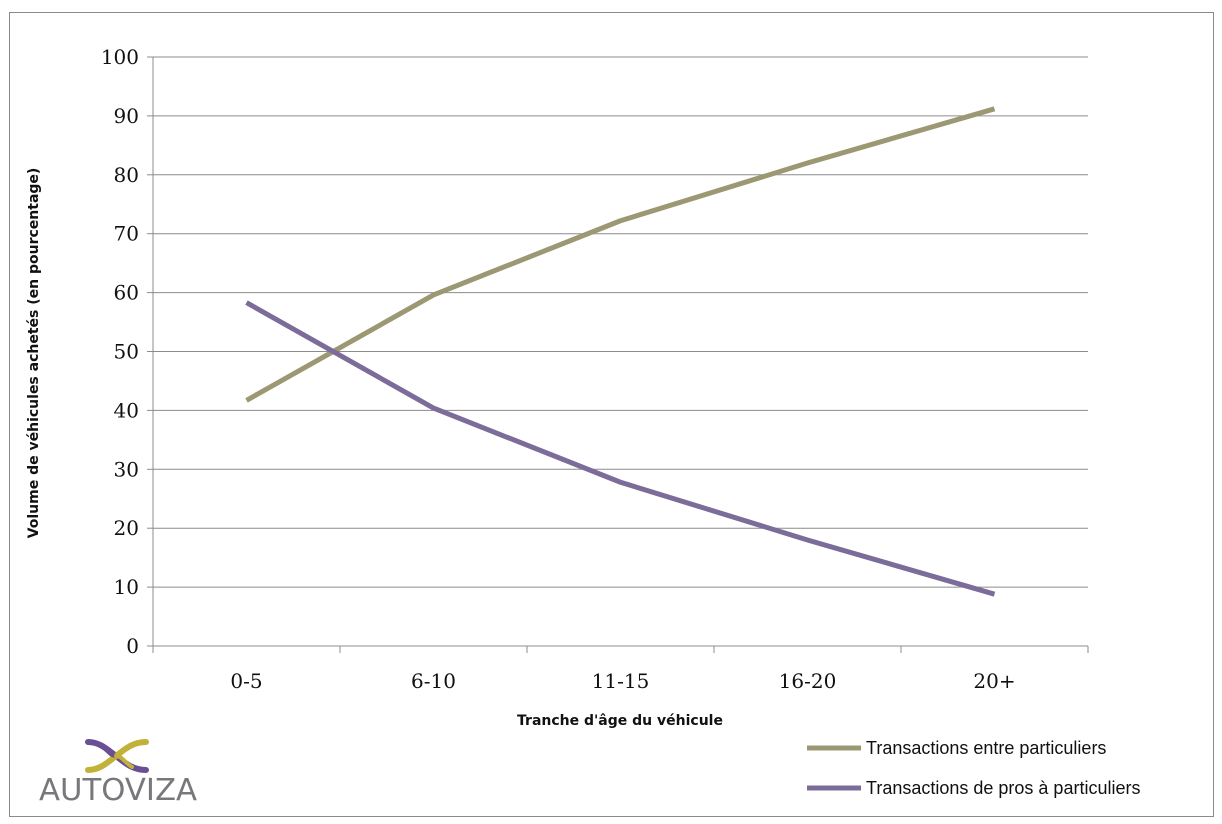 This screenshot has width=1222, height=824. What do you see at coordinates (986, 748) in the screenshot?
I see `legend-label-0: Transactions entre particuliers` at bounding box center [986, 748].